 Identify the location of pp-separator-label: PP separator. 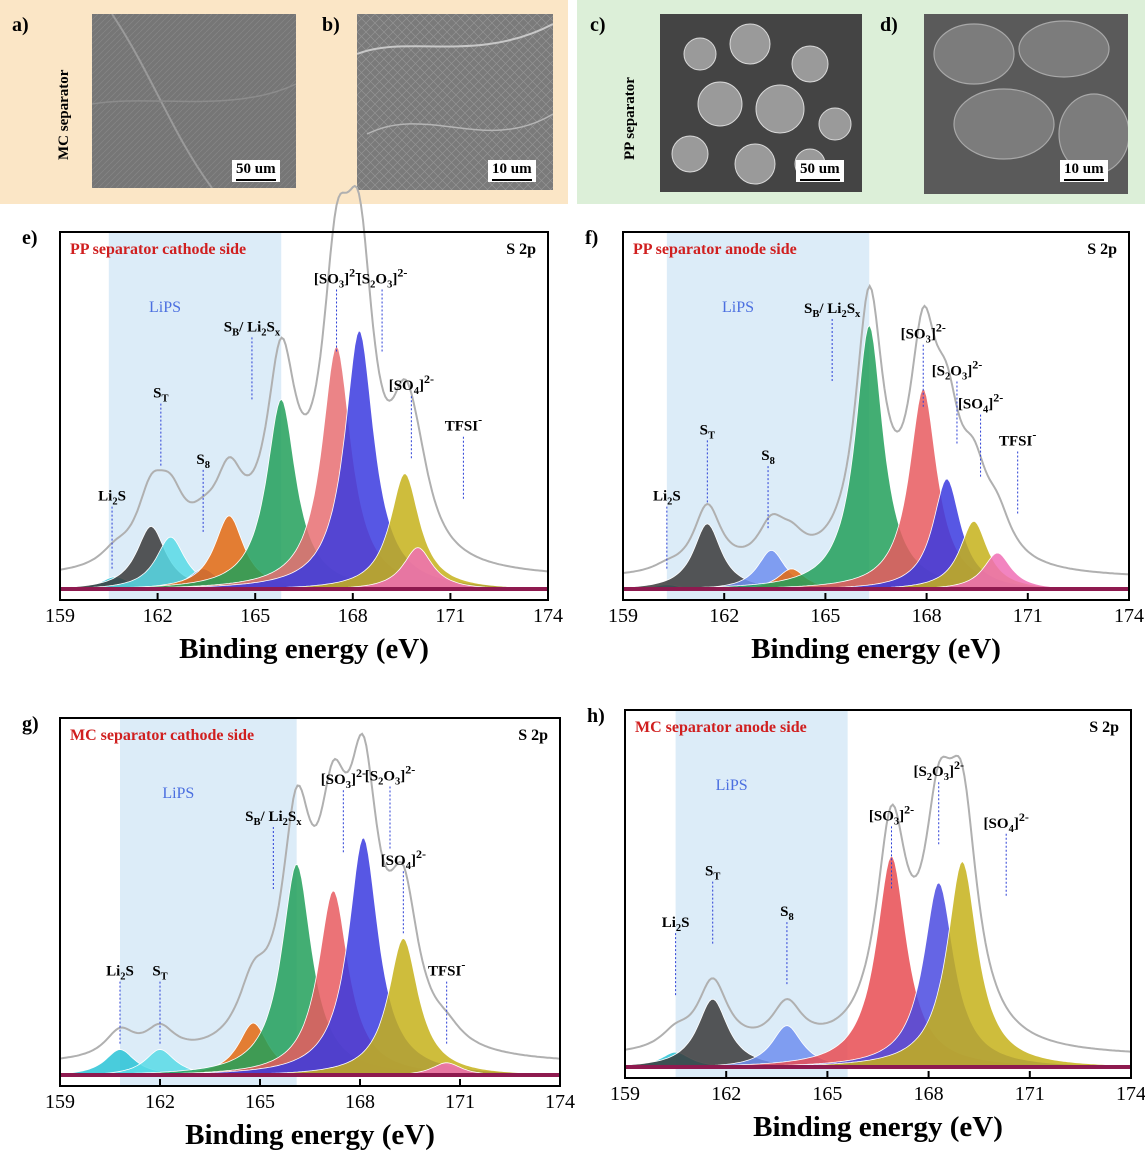
(630, 118).